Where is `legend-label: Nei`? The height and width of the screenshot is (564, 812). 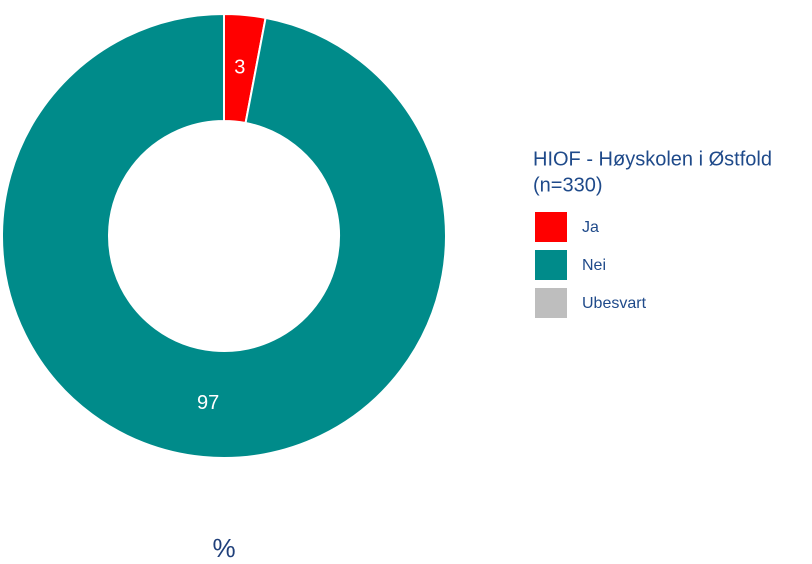 legend-label: Nei is located at coordinates (594, 265).